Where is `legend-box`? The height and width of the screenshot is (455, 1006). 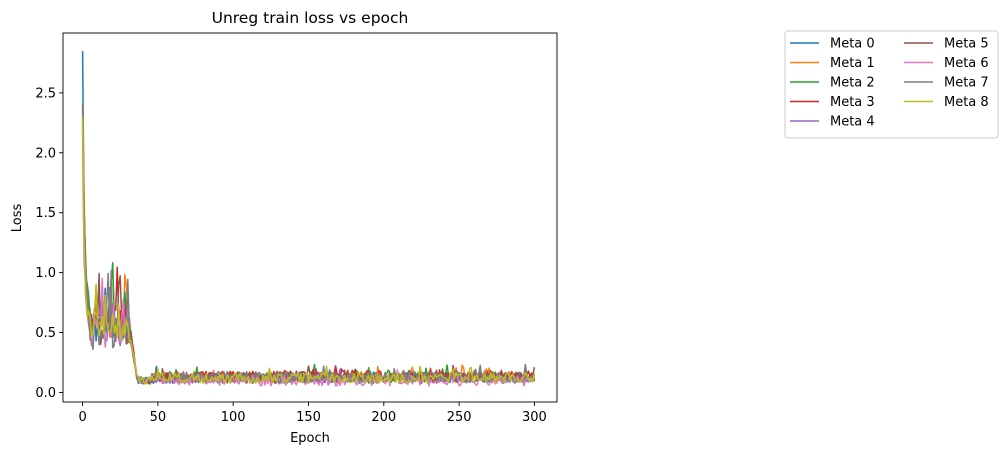 legend-box is located at coordinates (891, 84).